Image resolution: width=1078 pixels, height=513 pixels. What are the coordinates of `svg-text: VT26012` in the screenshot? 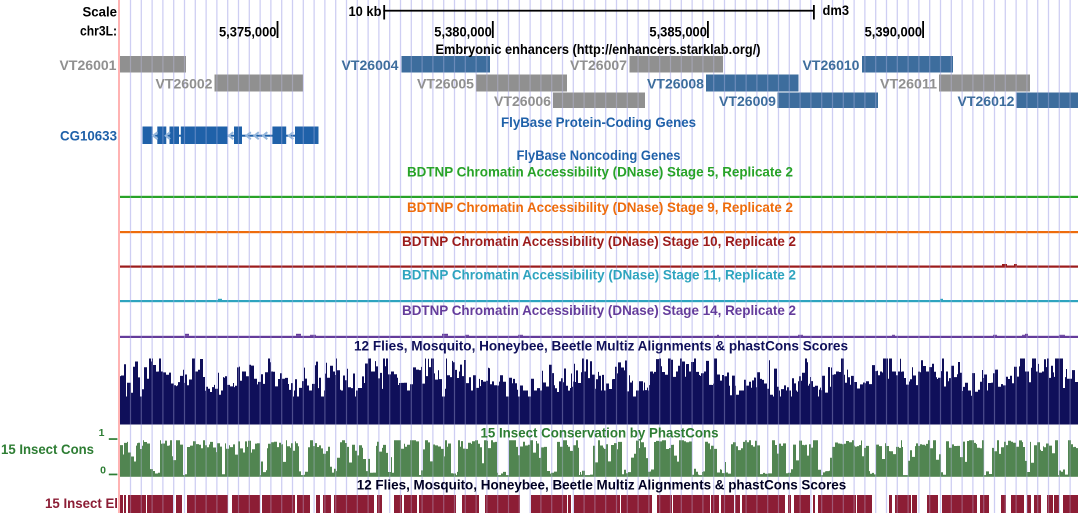 It's located at (986, 101).